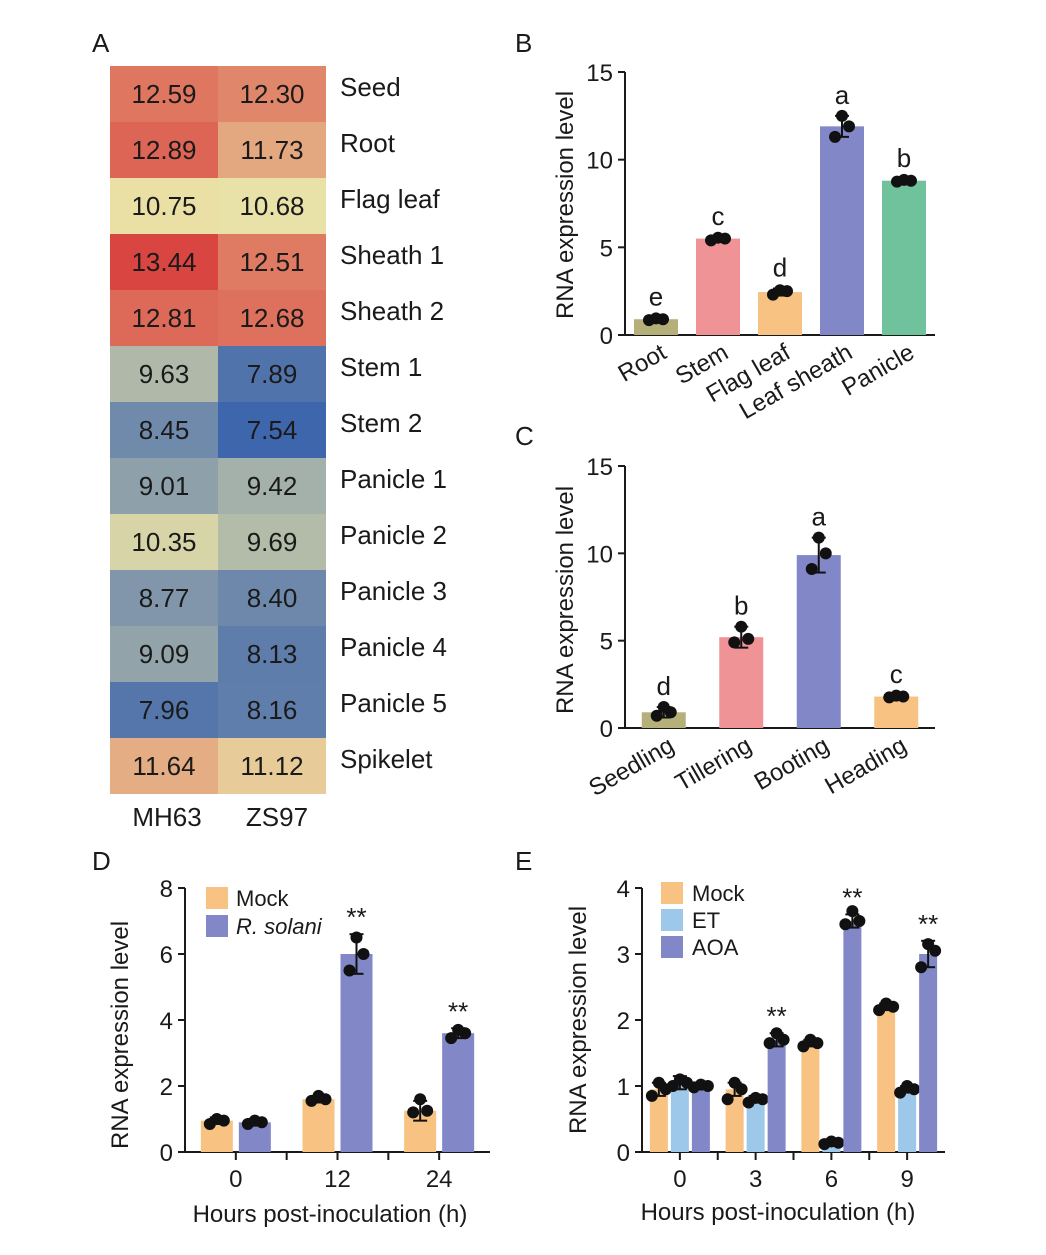 Image resolution: width=1046 pixels, height=1255 pixels. Describe the element at coordinates (715, 947) in the screenshot. I see `legend-label-aoa: AOA` at that location.